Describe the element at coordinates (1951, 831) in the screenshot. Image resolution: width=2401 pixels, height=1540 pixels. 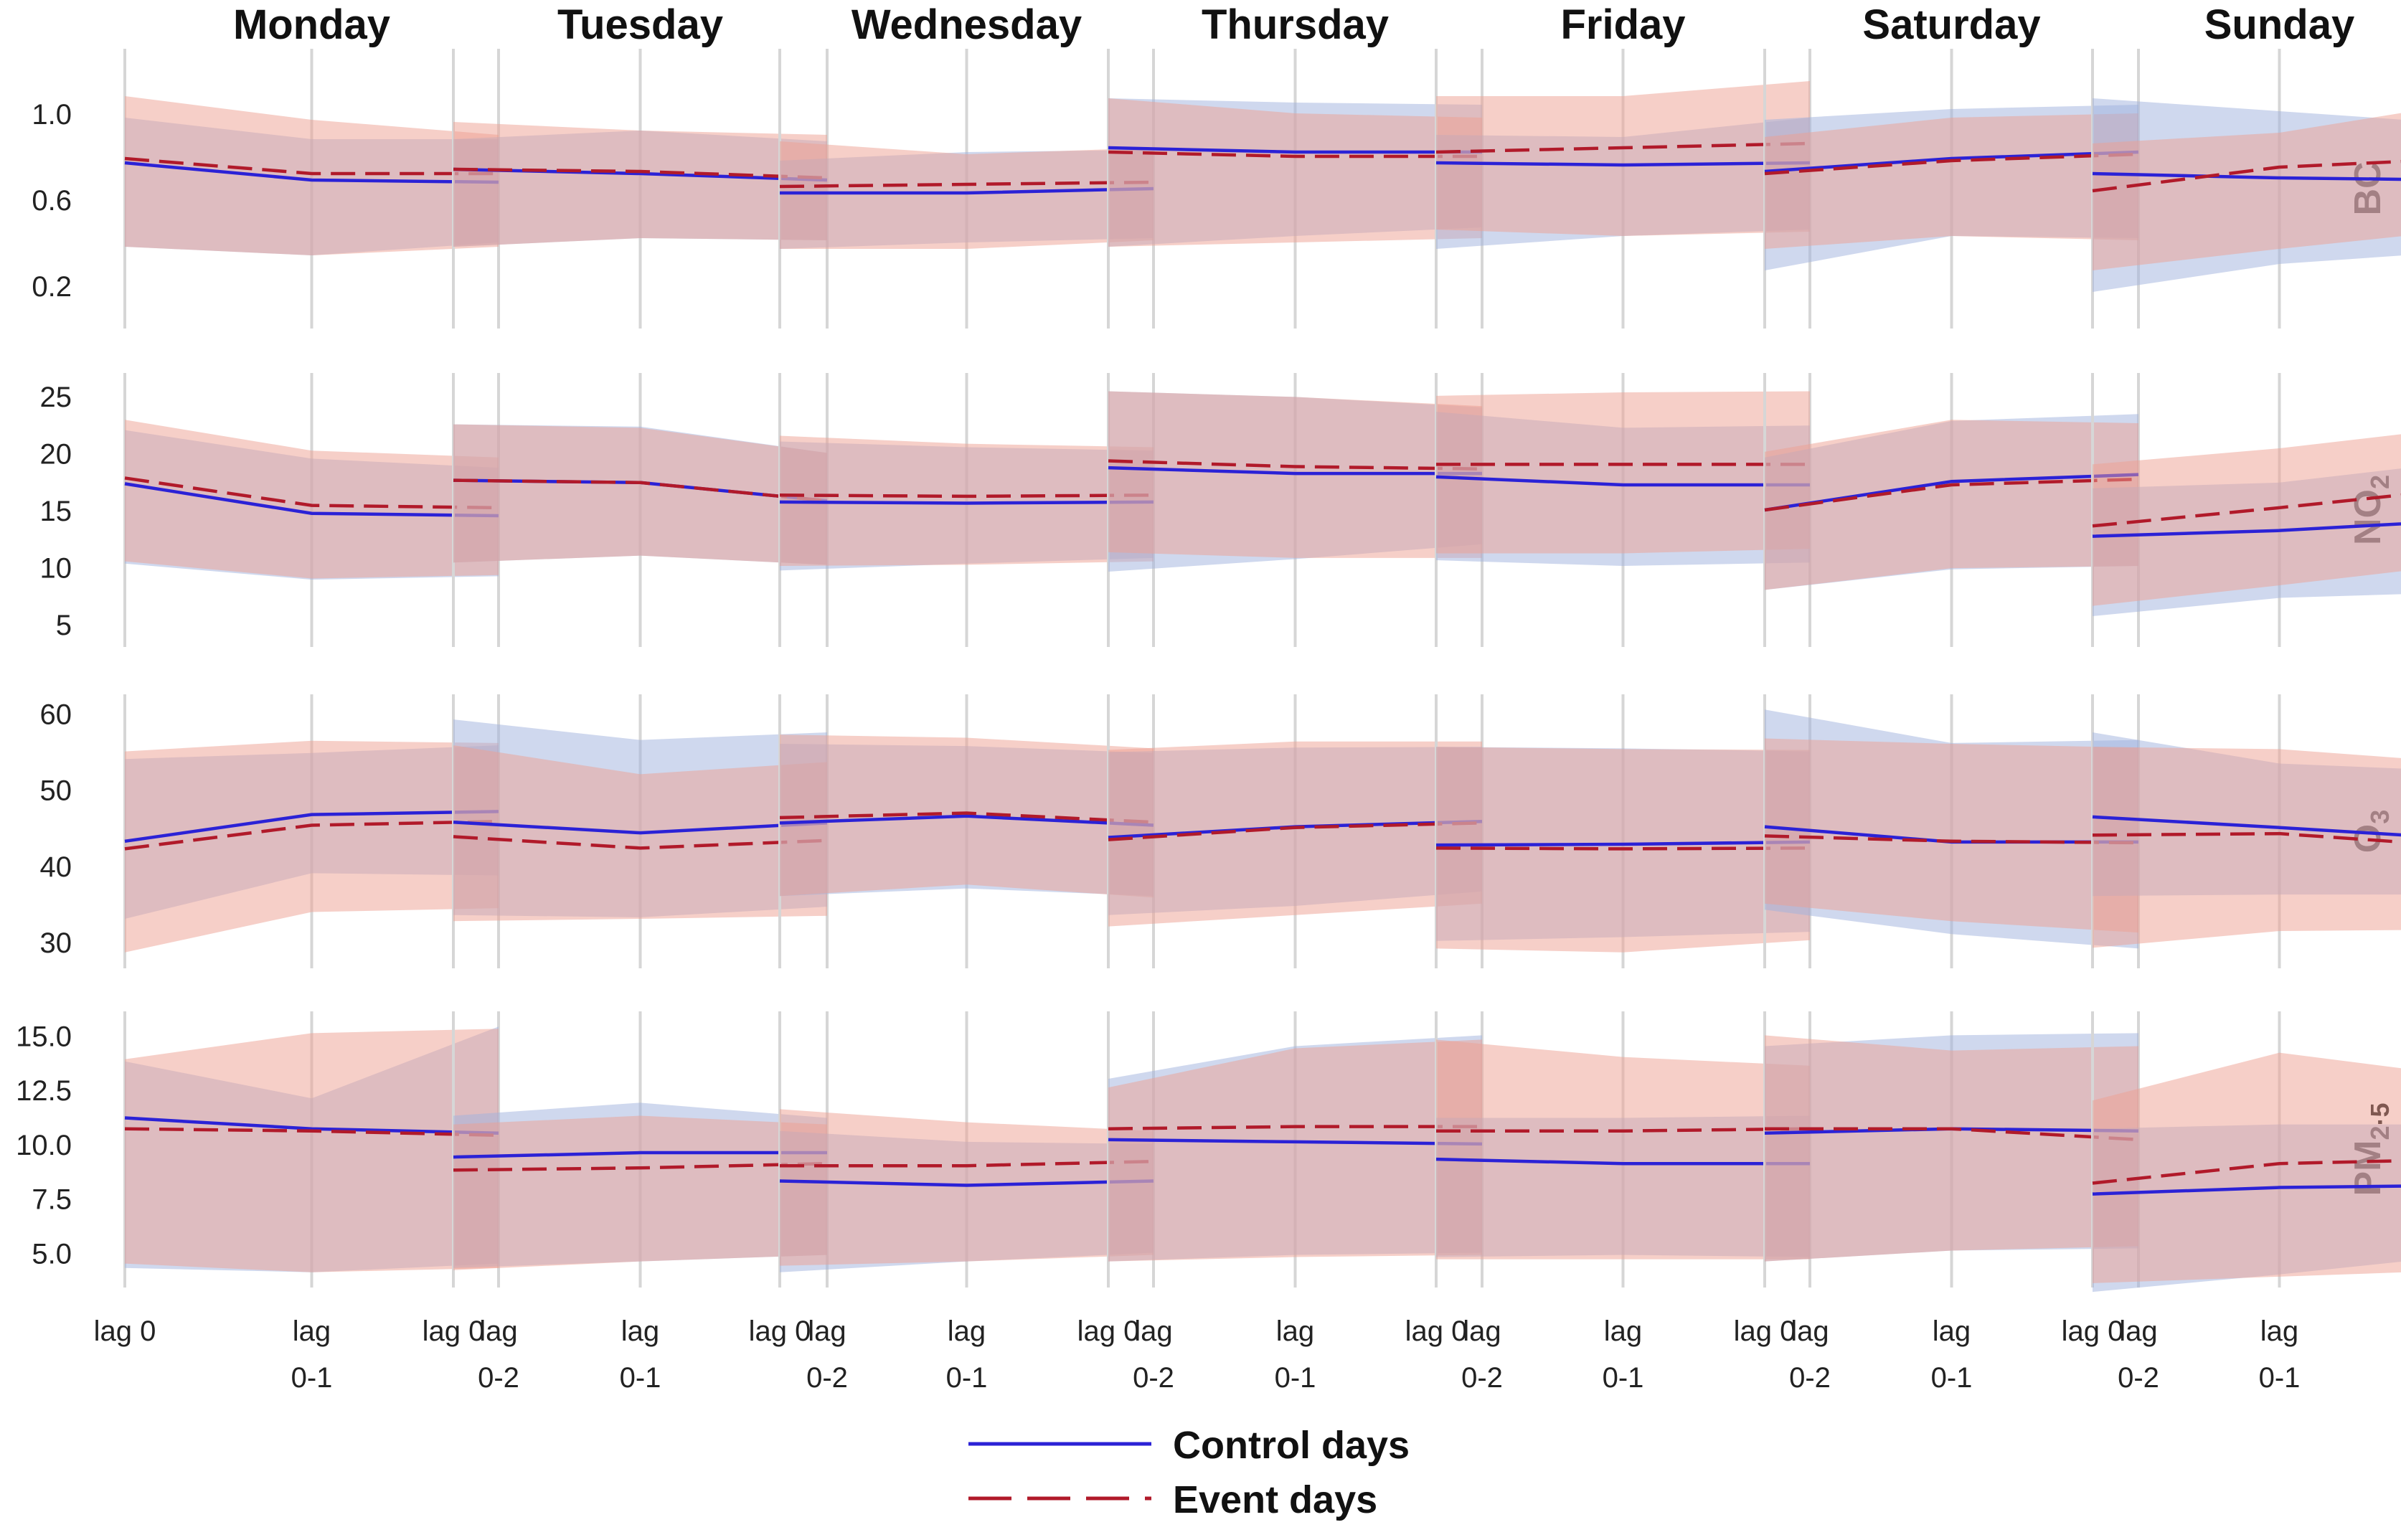
I see `panel-o3-saturday` at that location.